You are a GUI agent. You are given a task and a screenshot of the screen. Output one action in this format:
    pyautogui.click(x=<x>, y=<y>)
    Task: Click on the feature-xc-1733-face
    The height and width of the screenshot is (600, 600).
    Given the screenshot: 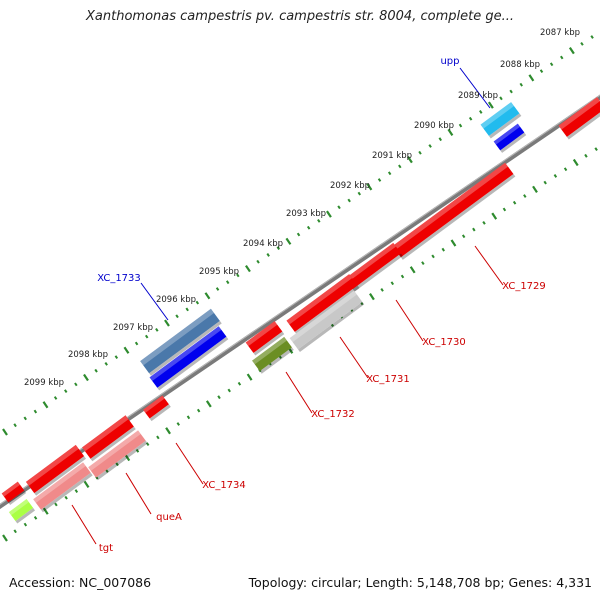 What is the action you would take?
    pyautogui.click(x=180, y=341)
    